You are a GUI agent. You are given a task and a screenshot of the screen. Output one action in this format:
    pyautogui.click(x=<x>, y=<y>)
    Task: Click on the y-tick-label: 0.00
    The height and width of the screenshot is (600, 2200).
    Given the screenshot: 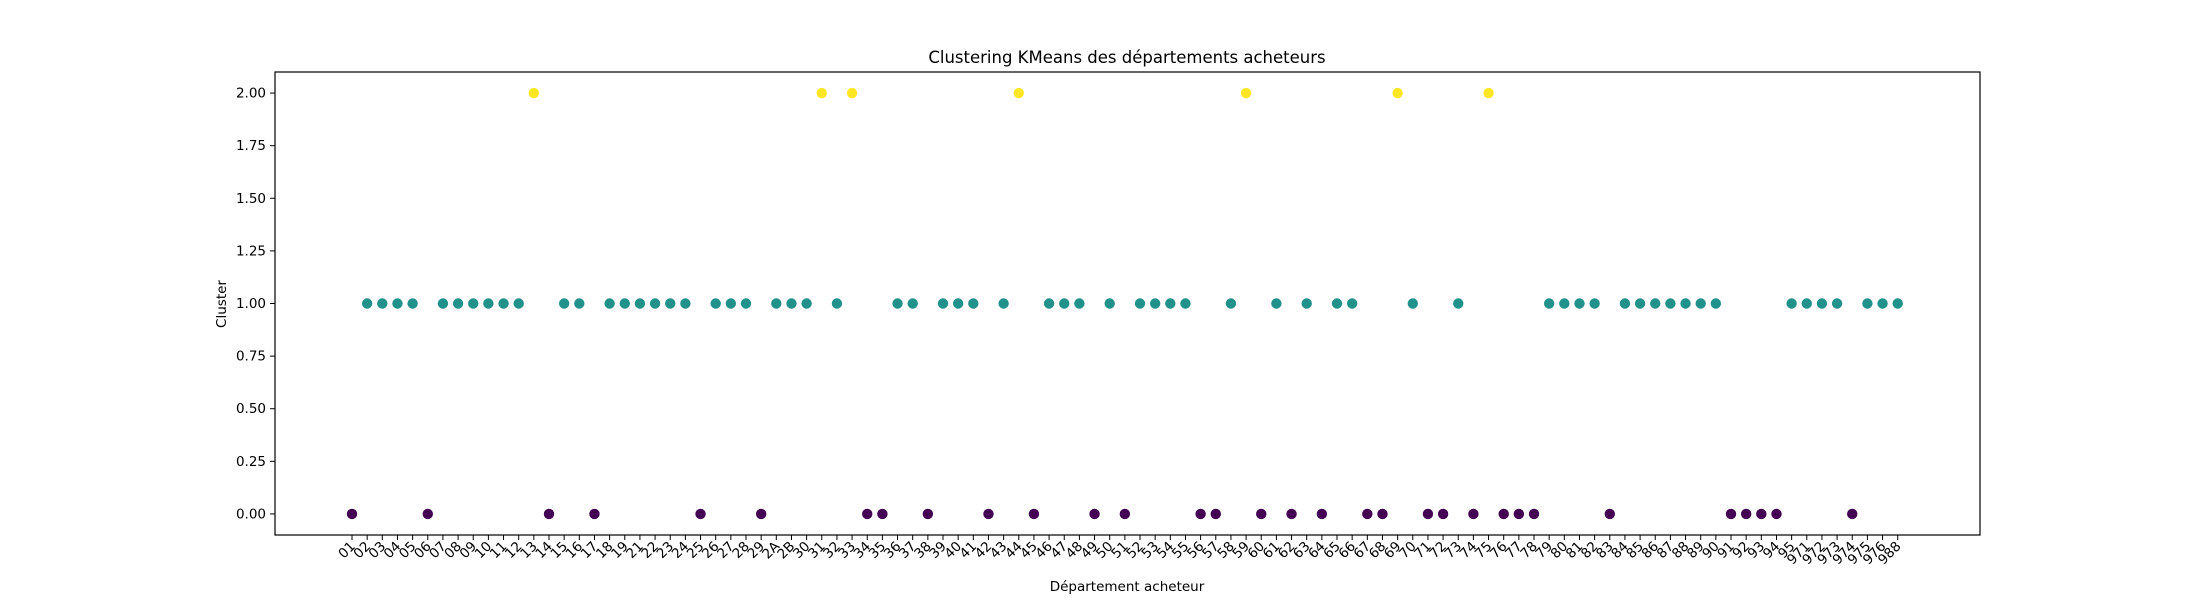 What is the action you would take?
    pyautogui.click(x=251, y=514)
    